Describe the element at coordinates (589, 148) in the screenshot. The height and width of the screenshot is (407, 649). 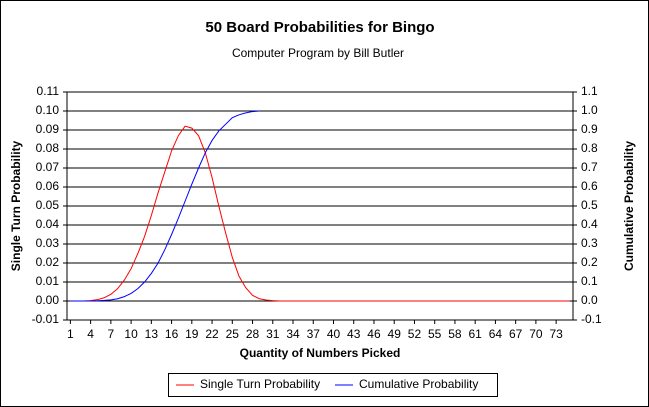
I see `y2-tick-label: 0.8` at that location.